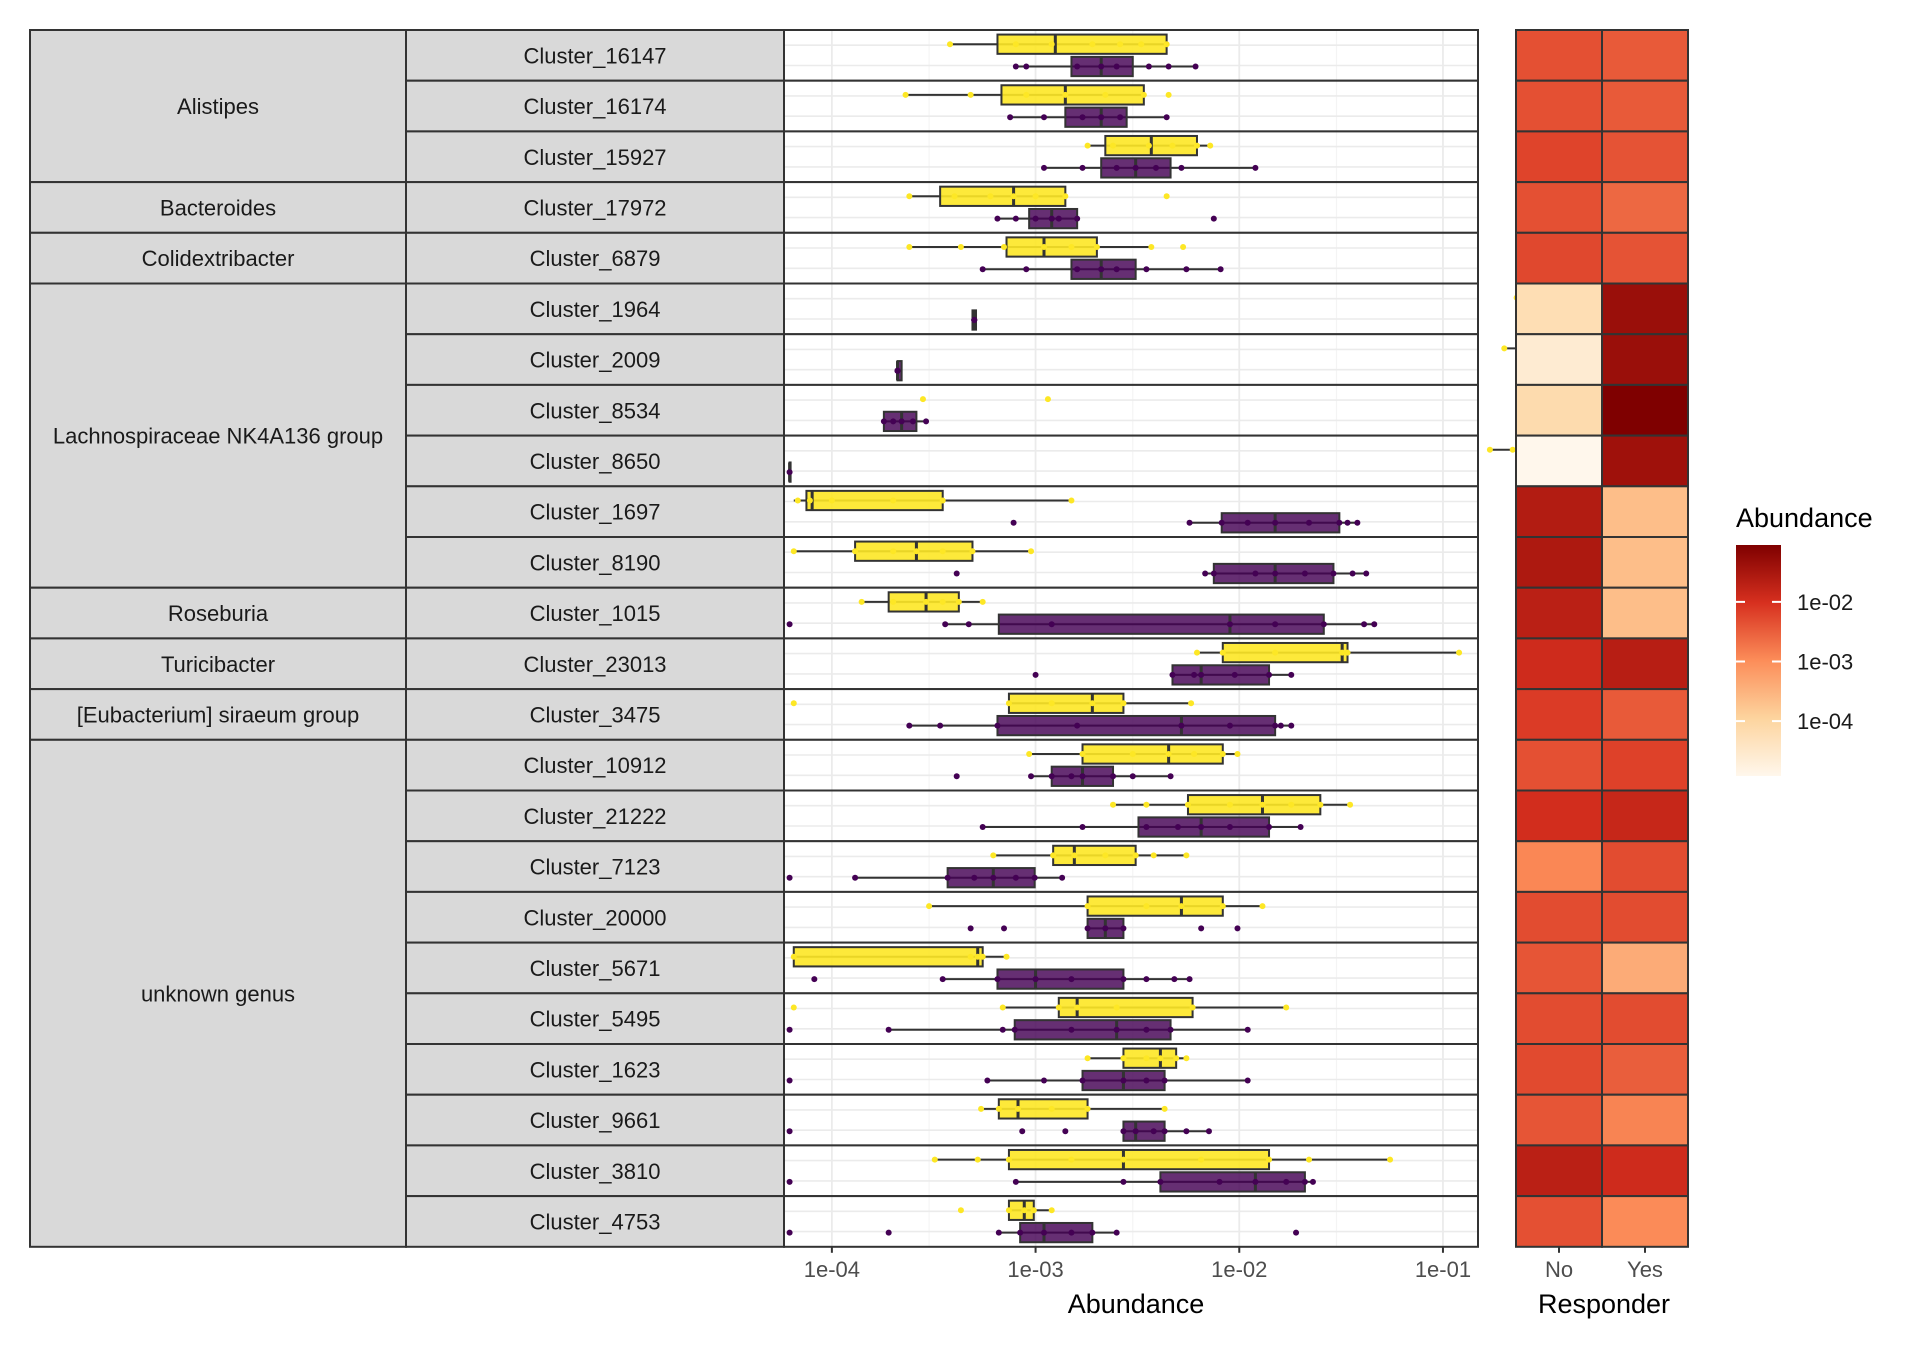 Image resolution: width=1920 pixels, height=1349 pixels. What do you see at coordinates (1136, 725) in the screenshot?
I see `no-box` at bounding box center [1136, 725].